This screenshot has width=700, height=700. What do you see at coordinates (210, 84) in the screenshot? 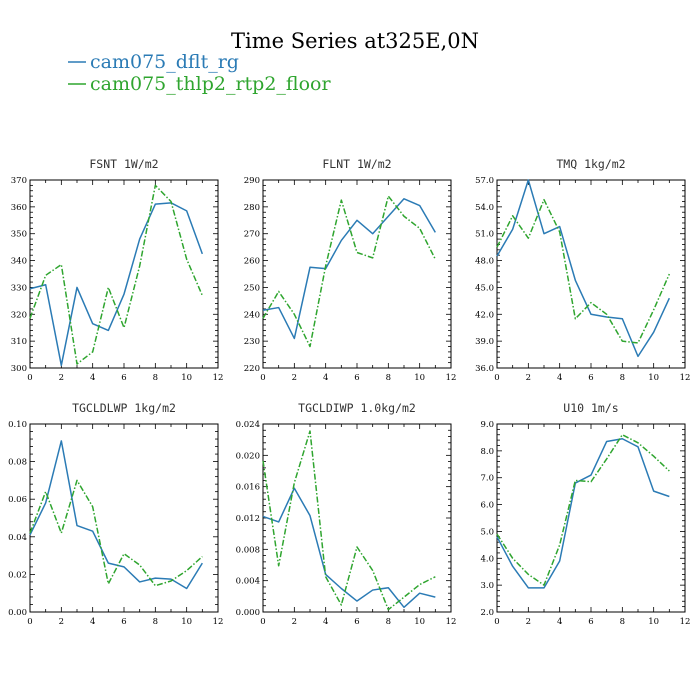
I see `legend-label-floor: cam075_thlp2_rtp2_floor` at bounding box center [210, 84].